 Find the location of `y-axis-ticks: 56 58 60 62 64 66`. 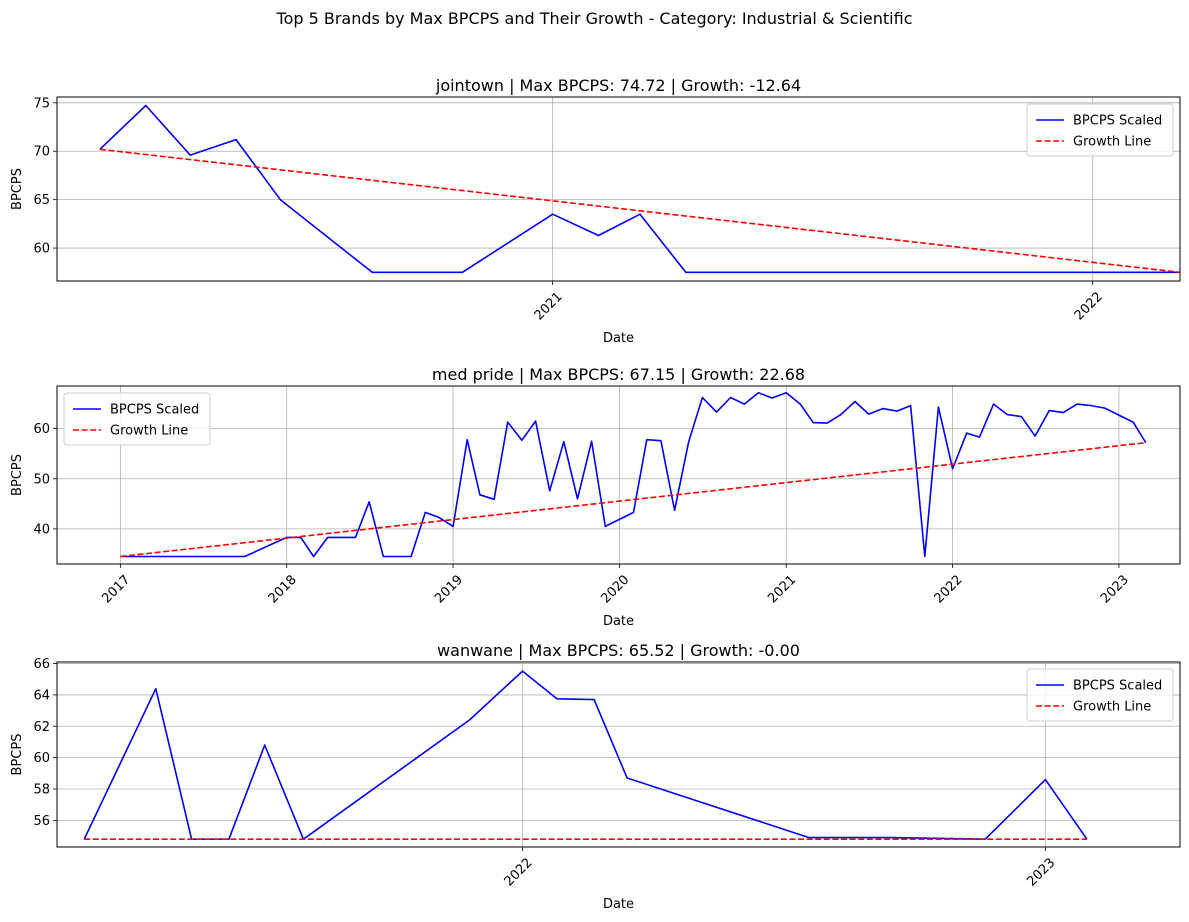

y-axis-ticks: 56 58 60 62 64 66 is located at coordinates (45, 743).